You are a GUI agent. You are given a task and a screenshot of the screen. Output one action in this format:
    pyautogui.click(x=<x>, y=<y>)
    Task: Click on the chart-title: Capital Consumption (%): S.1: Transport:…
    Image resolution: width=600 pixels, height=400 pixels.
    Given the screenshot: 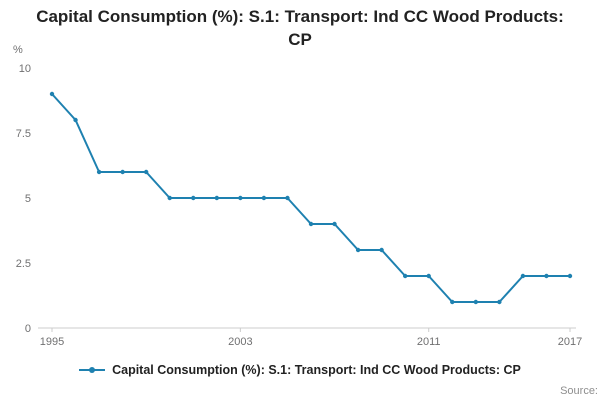 What is the action you would take?
    pyautogui.click(x=300, y=28)
    